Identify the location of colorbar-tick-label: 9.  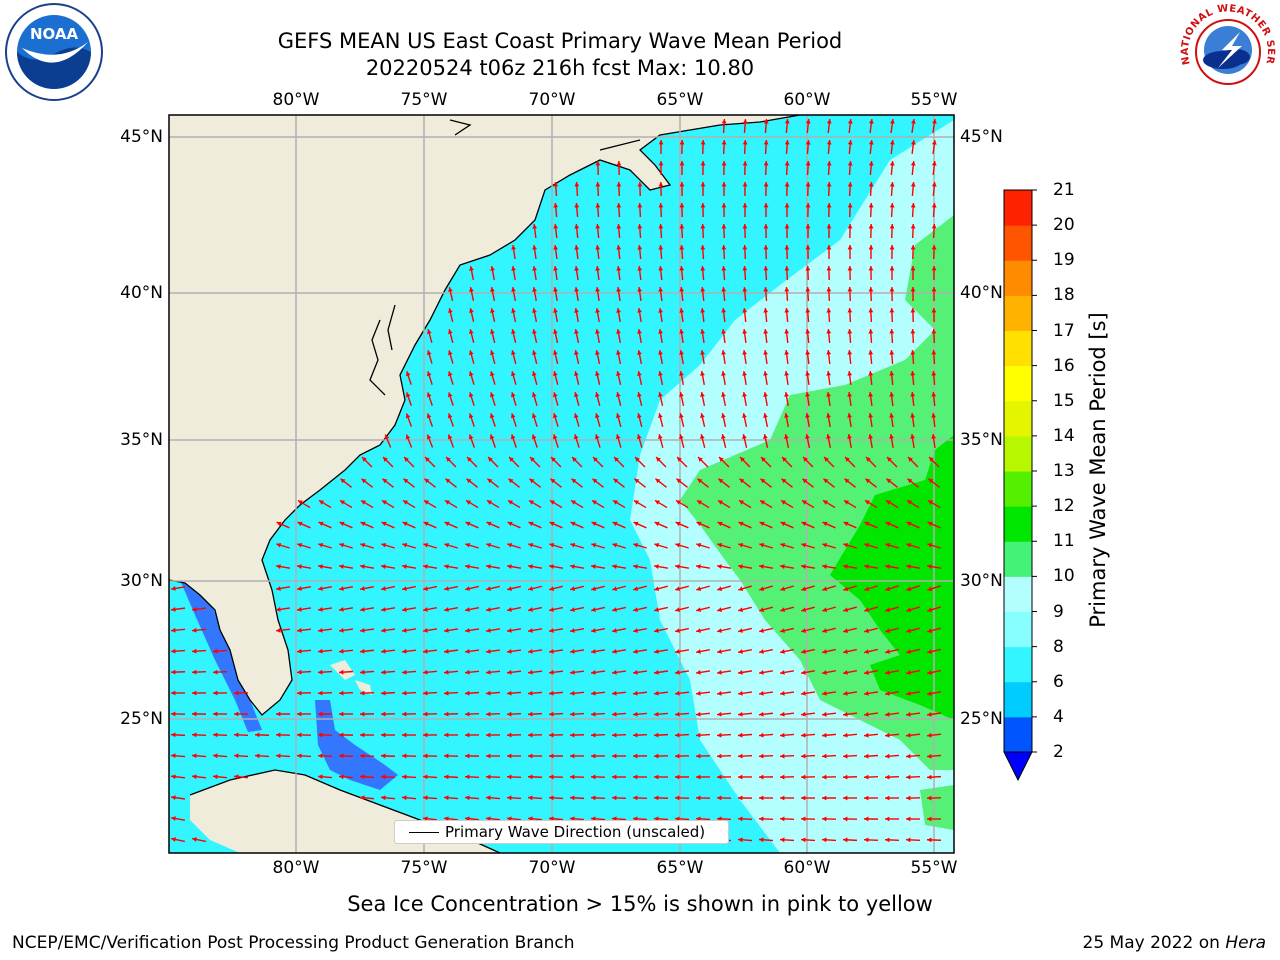
(1058, 611).